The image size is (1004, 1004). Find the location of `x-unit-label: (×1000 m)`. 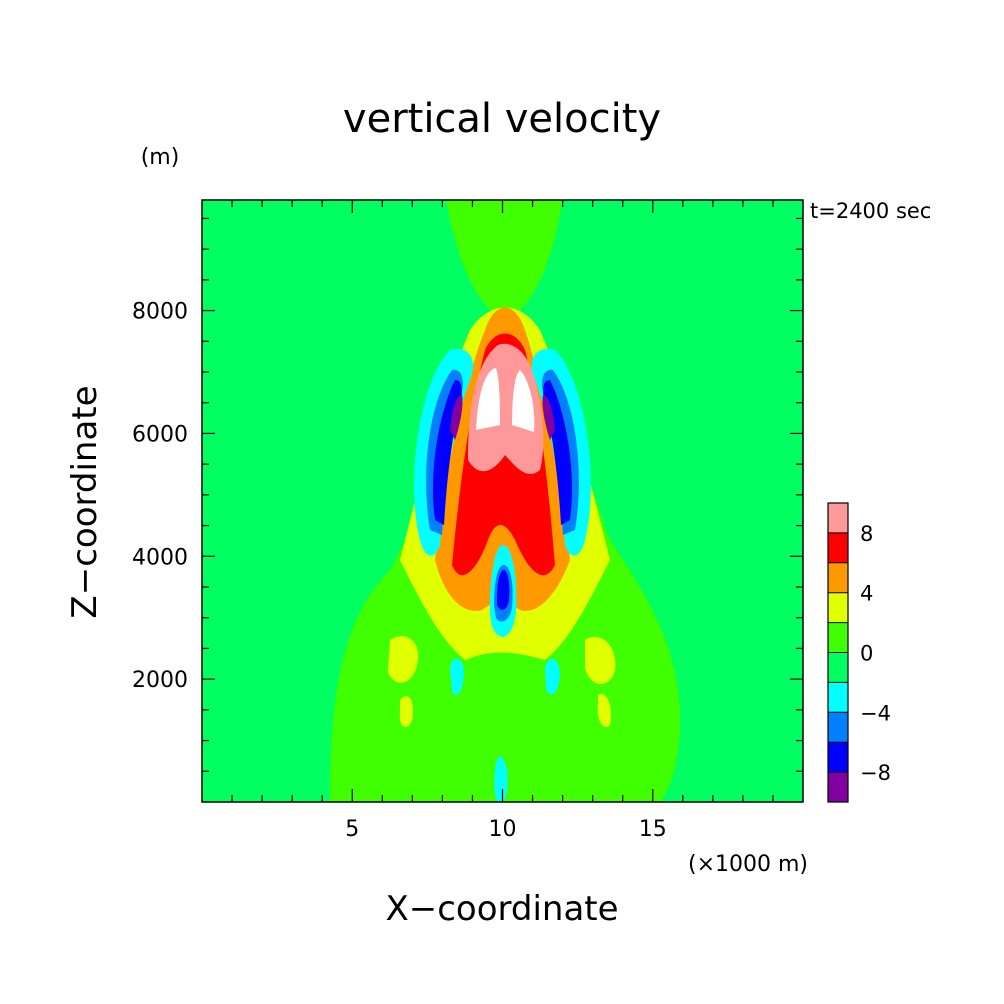

x-unit-label: (×1000 m) is located at coordinates (748, 864).